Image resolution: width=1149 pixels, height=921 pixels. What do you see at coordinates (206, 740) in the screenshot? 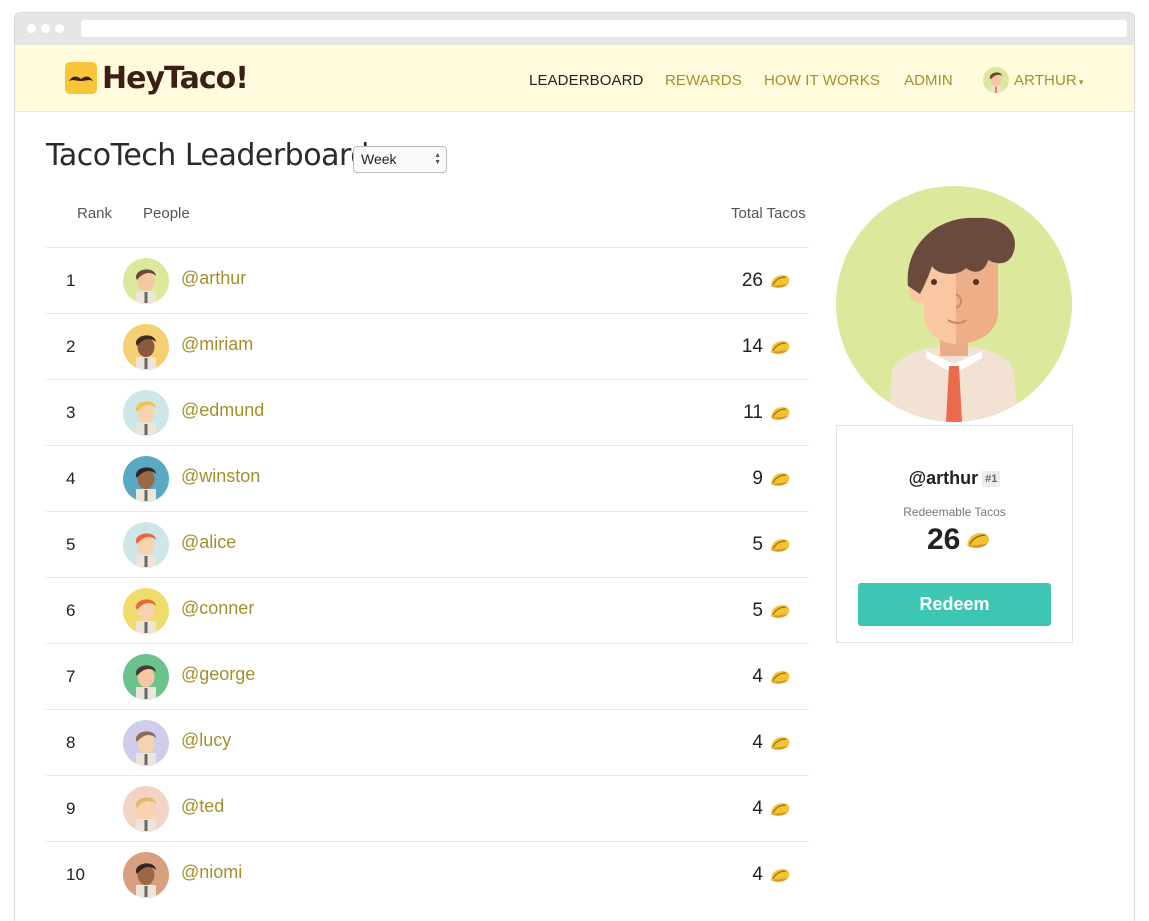
I see `row-handle: @lucy` at bounding box center [206, 740].